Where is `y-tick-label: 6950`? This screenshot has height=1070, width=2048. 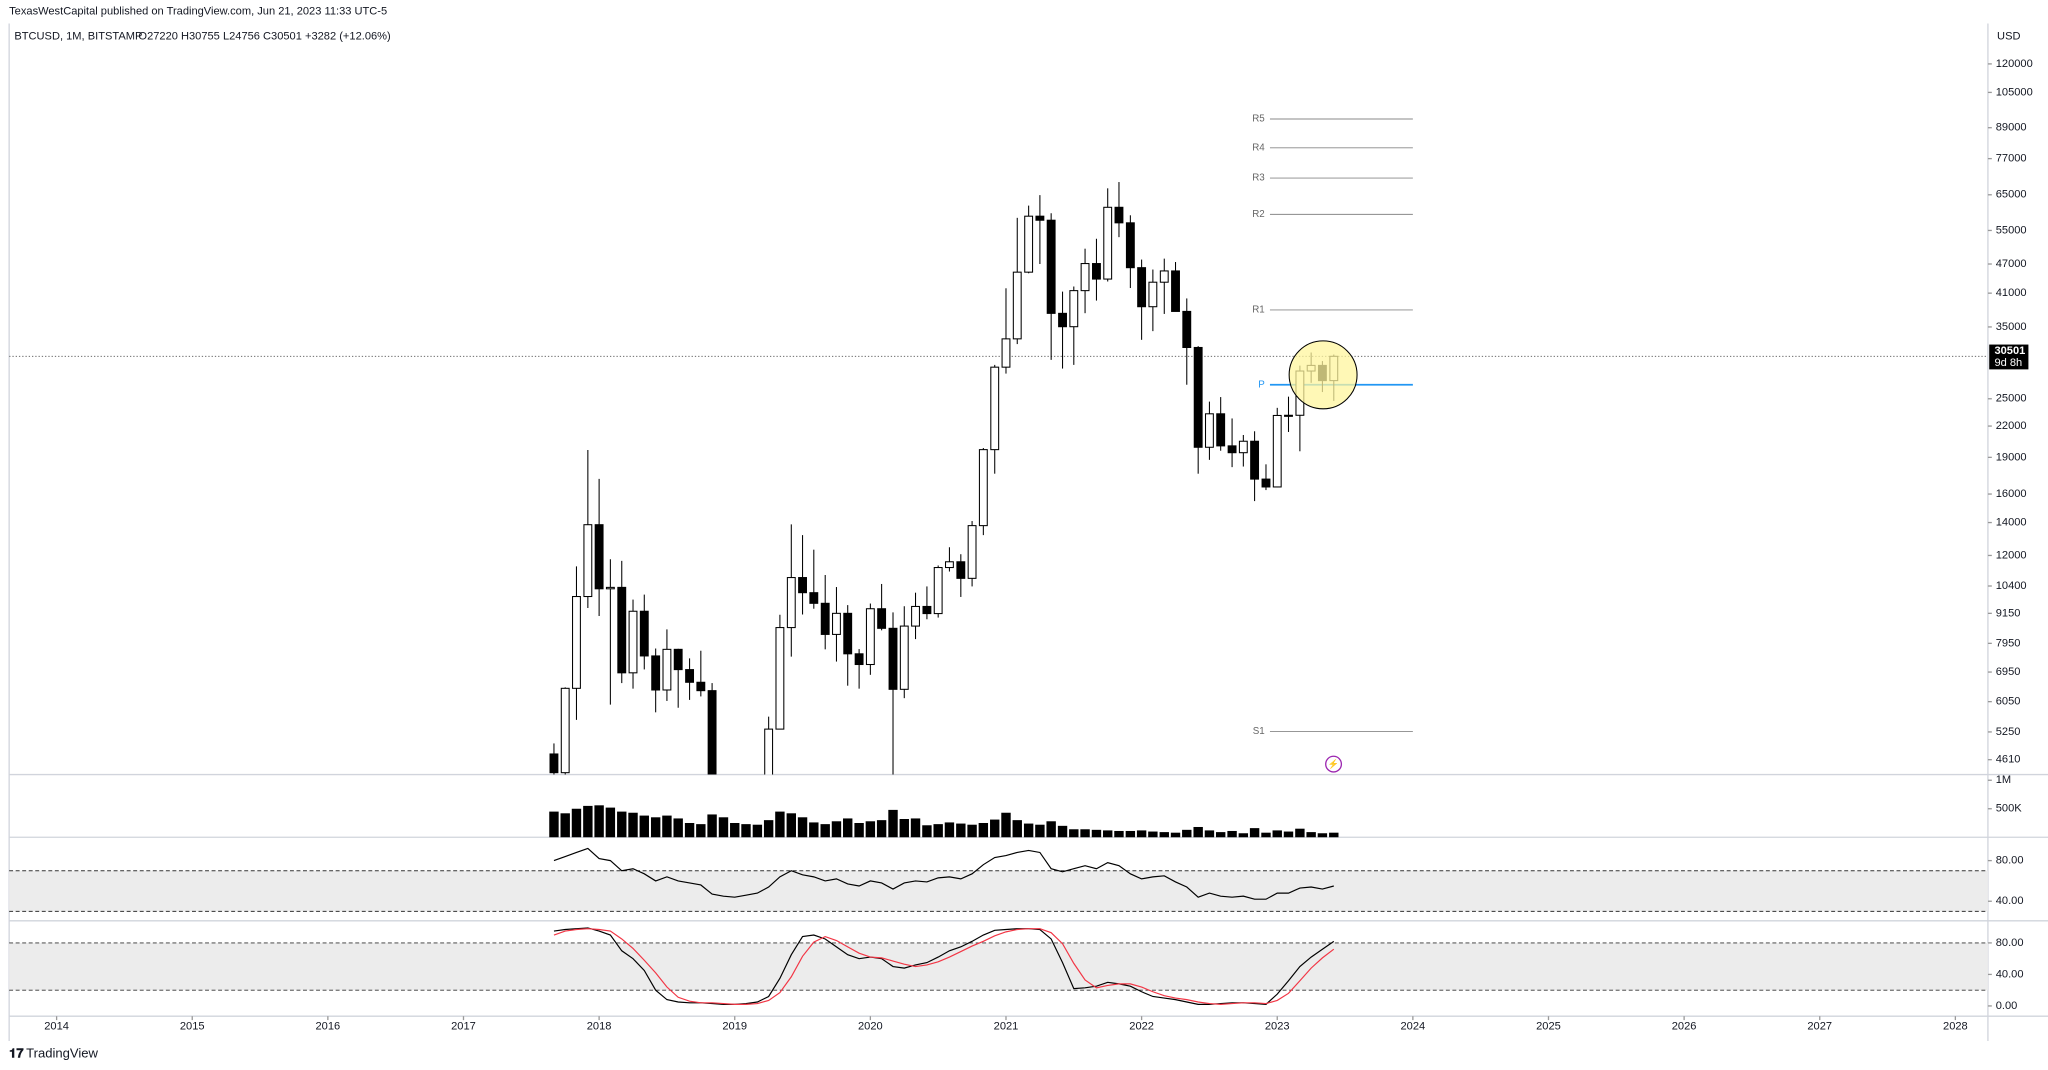 y-tick-label: 6950 is located at coordinates (2008, 672).